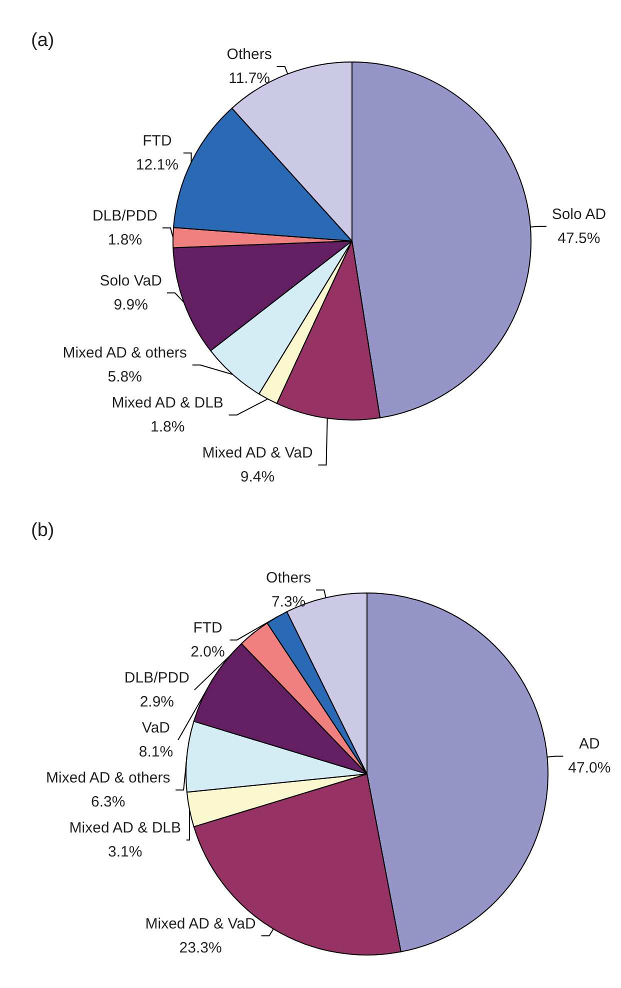  Describe the element at coordinates (589, 768) in the screenshot. I see `data-label: 47.0%` at that location.